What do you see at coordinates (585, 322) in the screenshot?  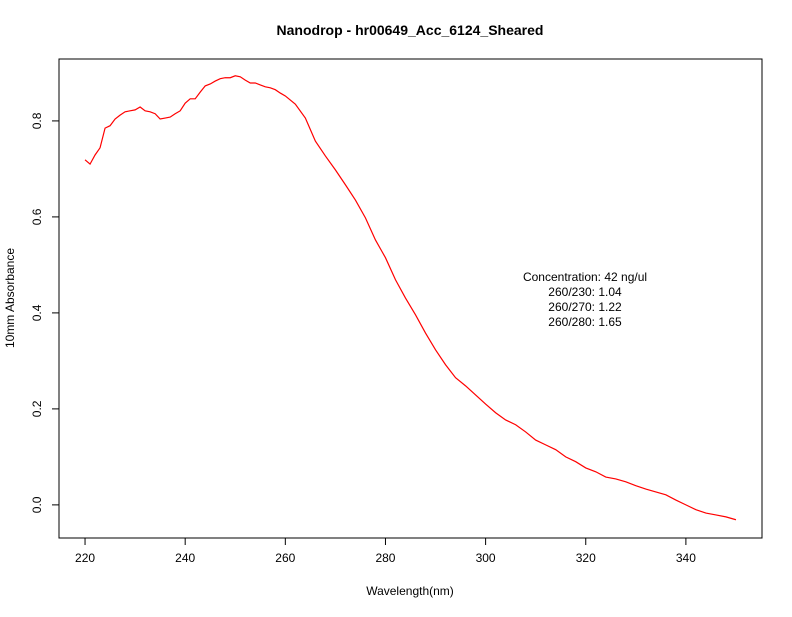 I see `annotation: 260/280: 1.65` at bounding box center [585, 322].